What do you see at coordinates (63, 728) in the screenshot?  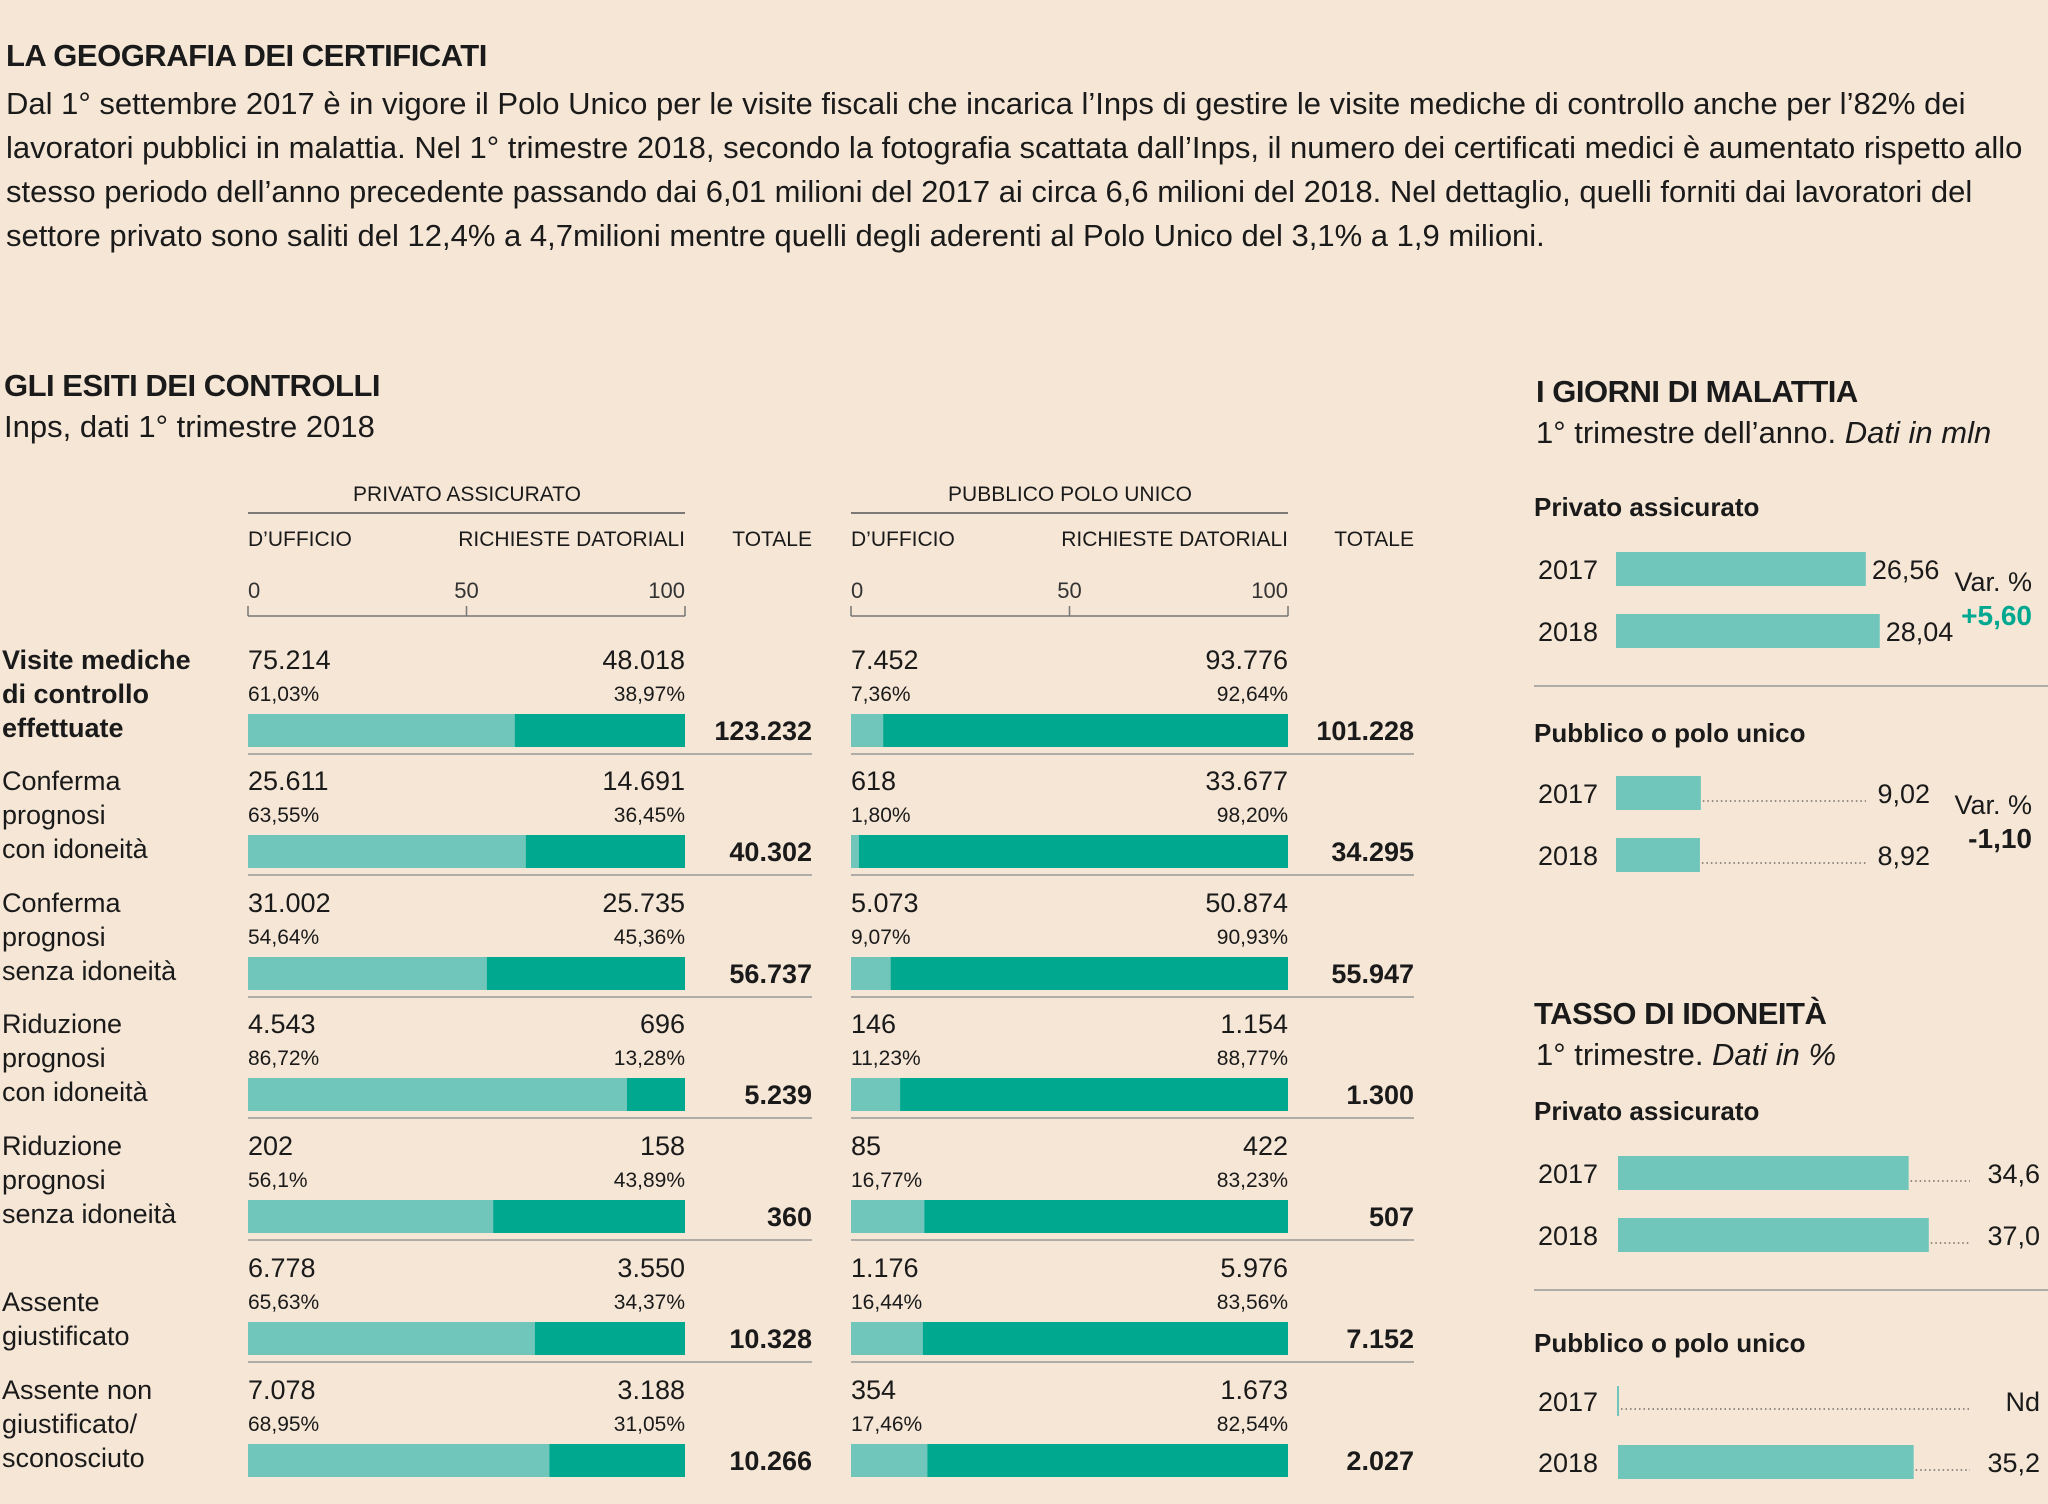 I see `row-label: effettuate` at bounding box center [63, 728].